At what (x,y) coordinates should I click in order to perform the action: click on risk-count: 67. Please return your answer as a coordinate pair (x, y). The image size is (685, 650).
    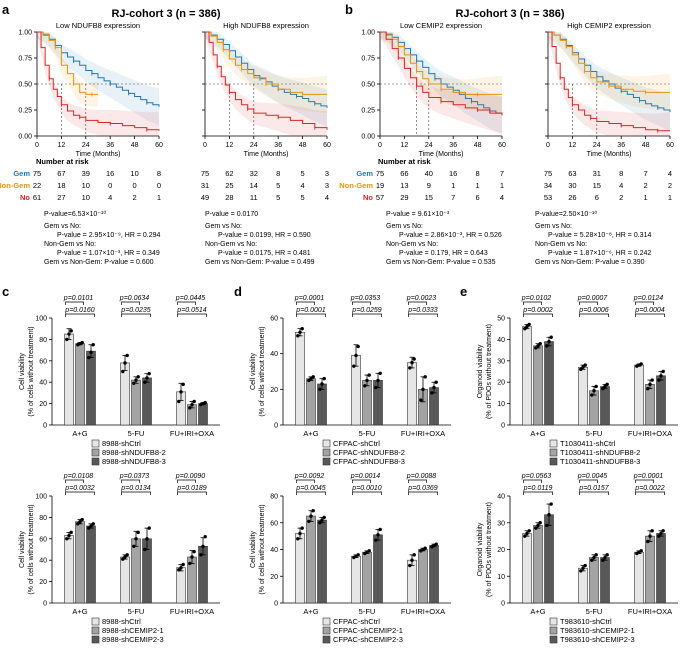
    Looking at the image, I should click on (61, 173).